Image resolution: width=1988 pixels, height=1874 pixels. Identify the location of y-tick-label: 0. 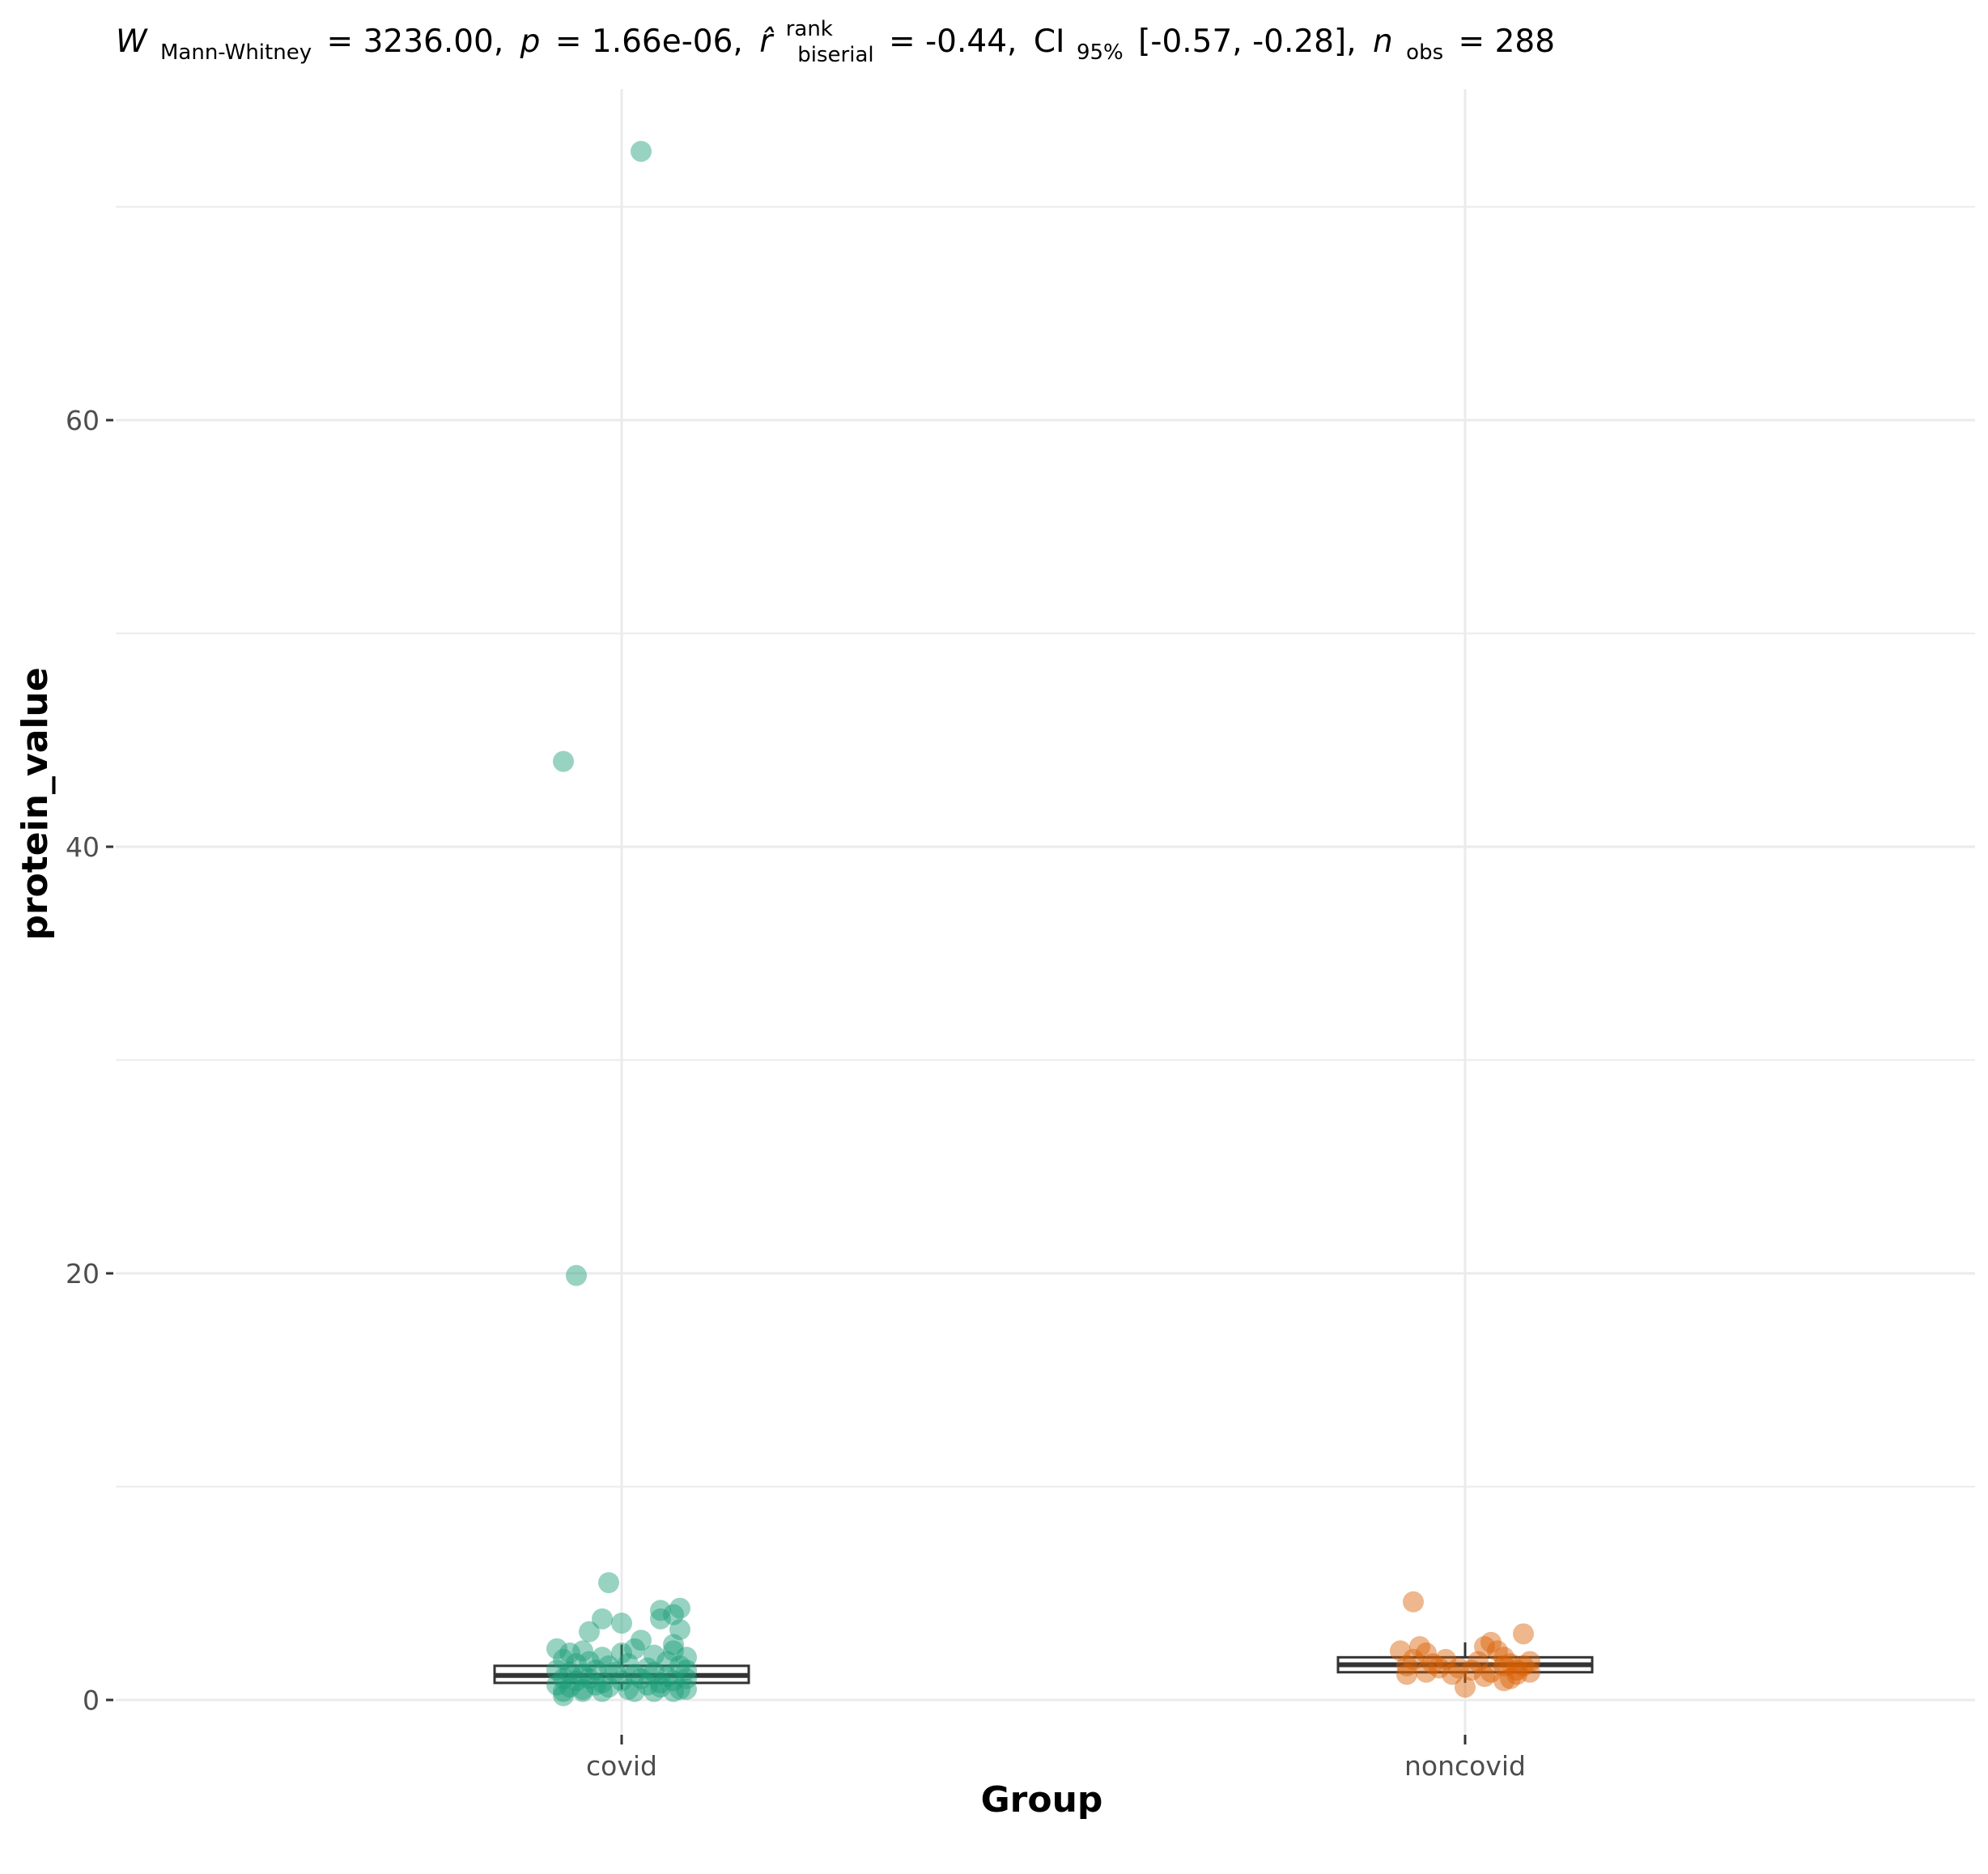
(91, 1700).